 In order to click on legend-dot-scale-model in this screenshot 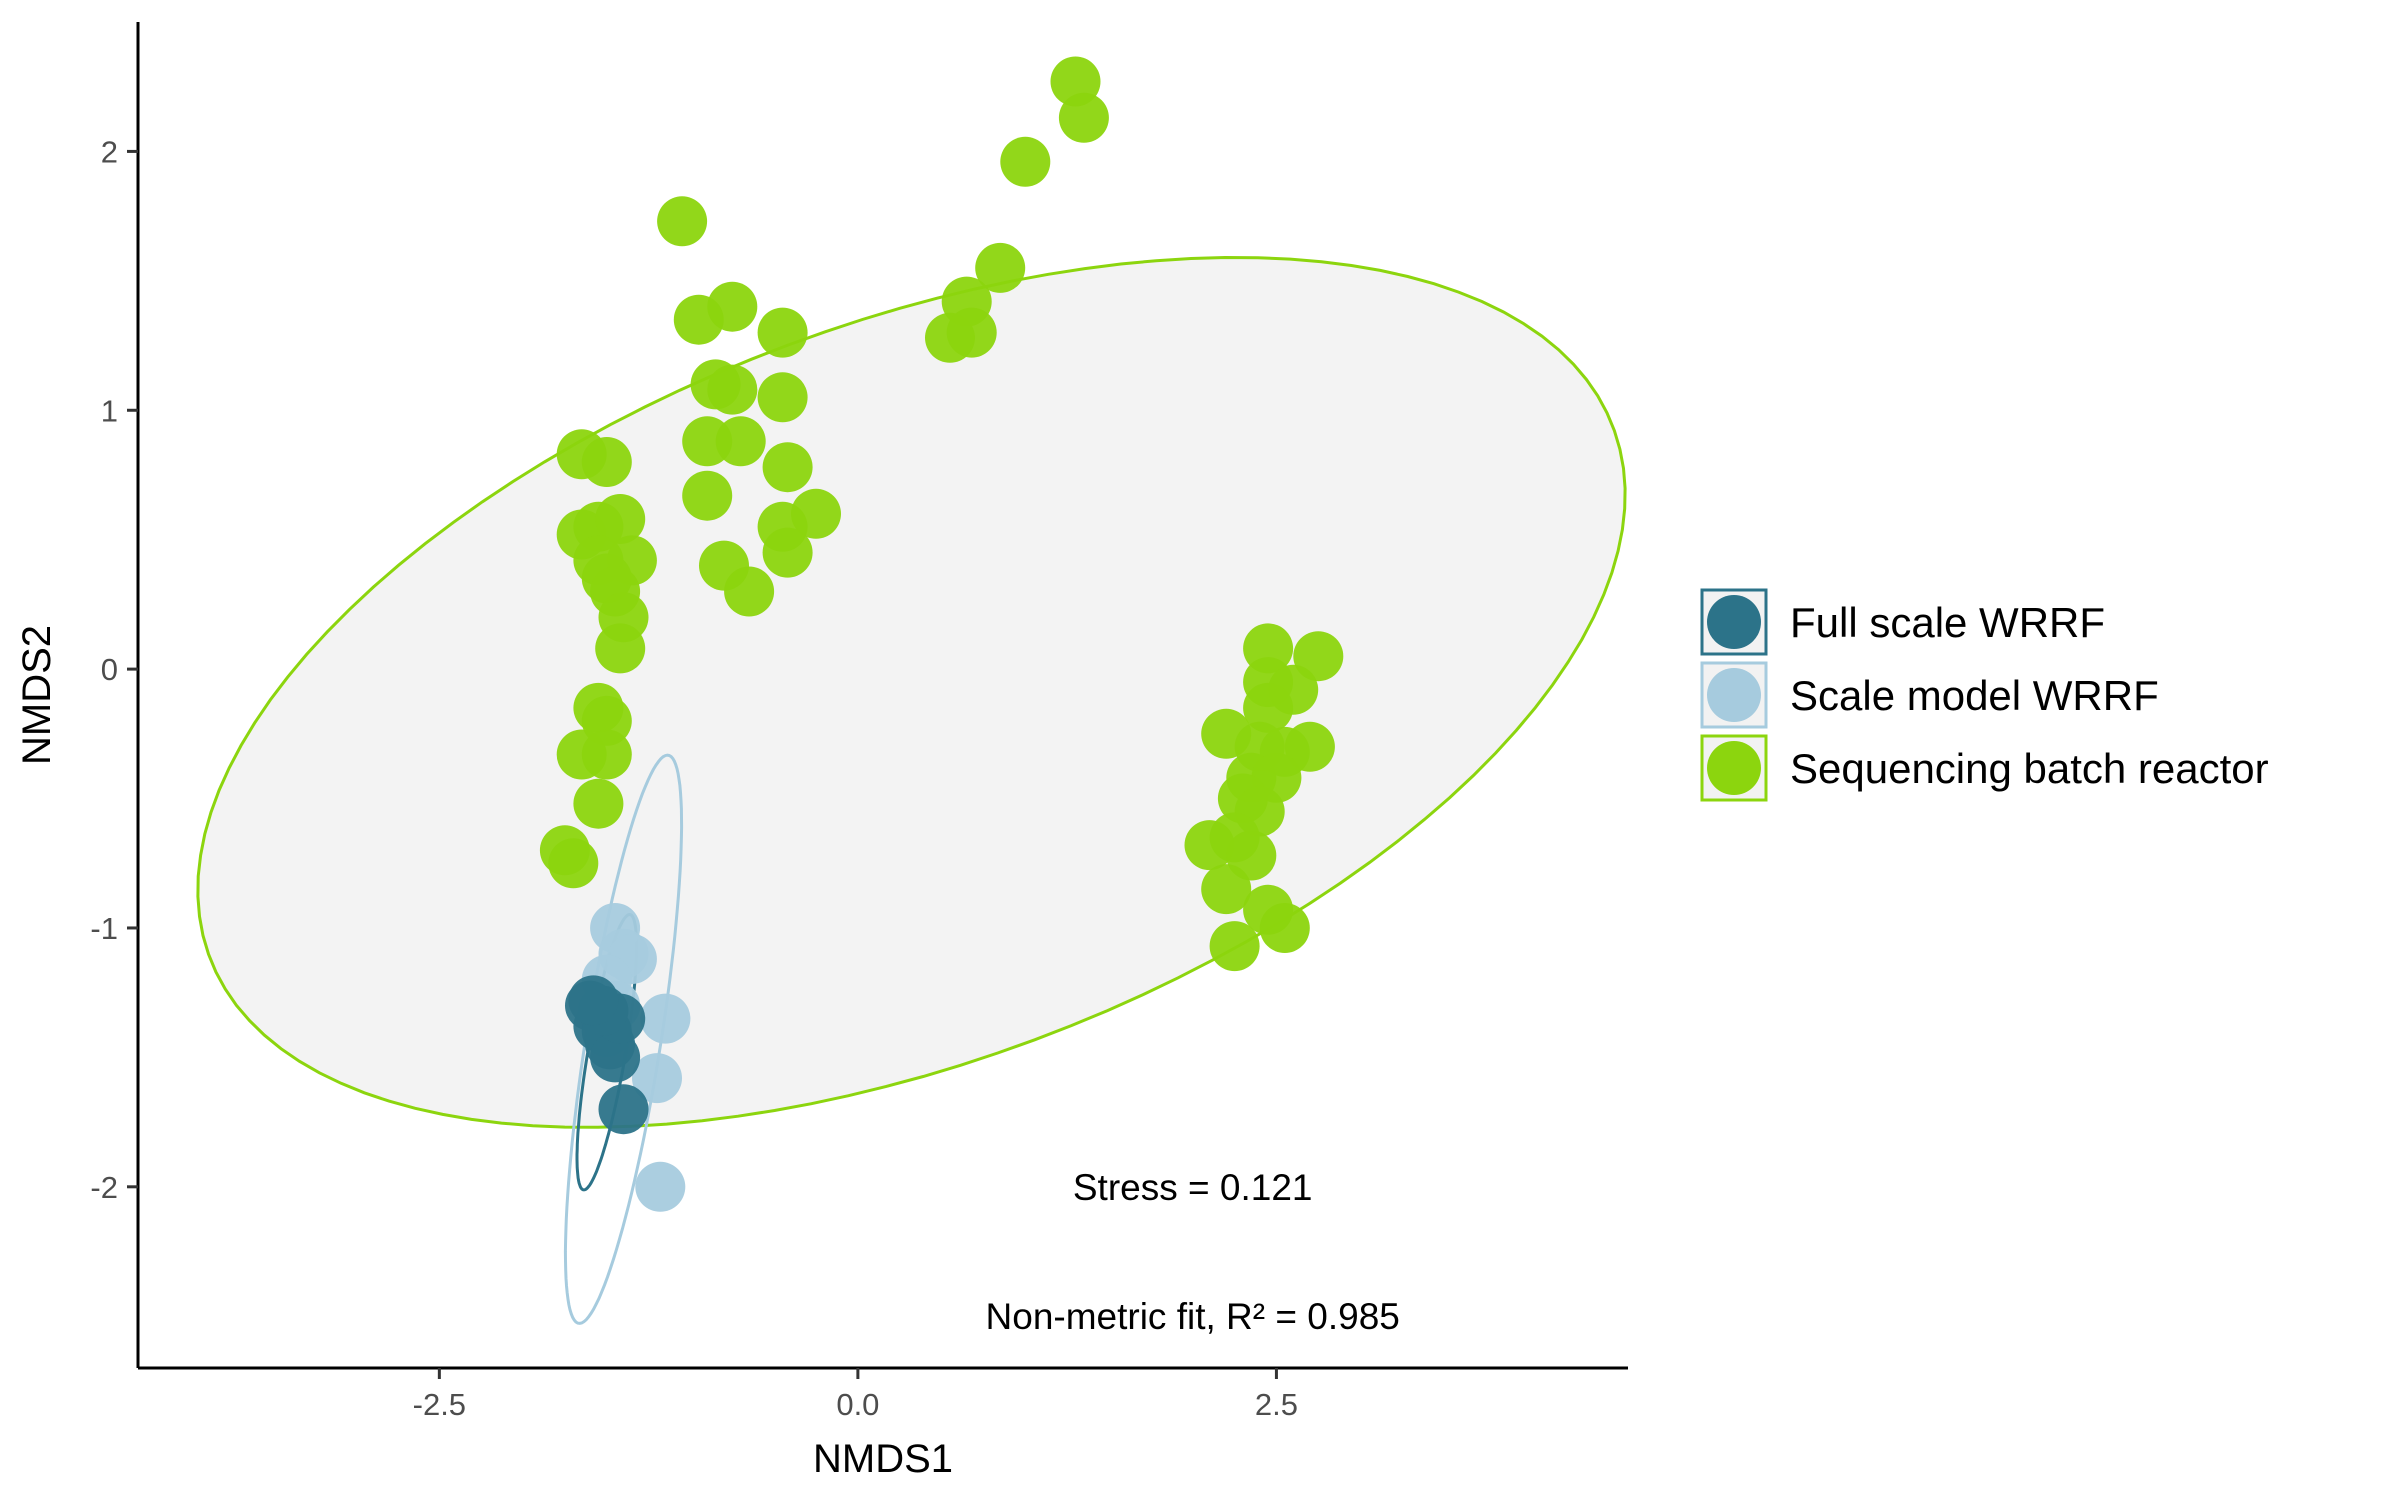, I will do `click(1734, 695)`.